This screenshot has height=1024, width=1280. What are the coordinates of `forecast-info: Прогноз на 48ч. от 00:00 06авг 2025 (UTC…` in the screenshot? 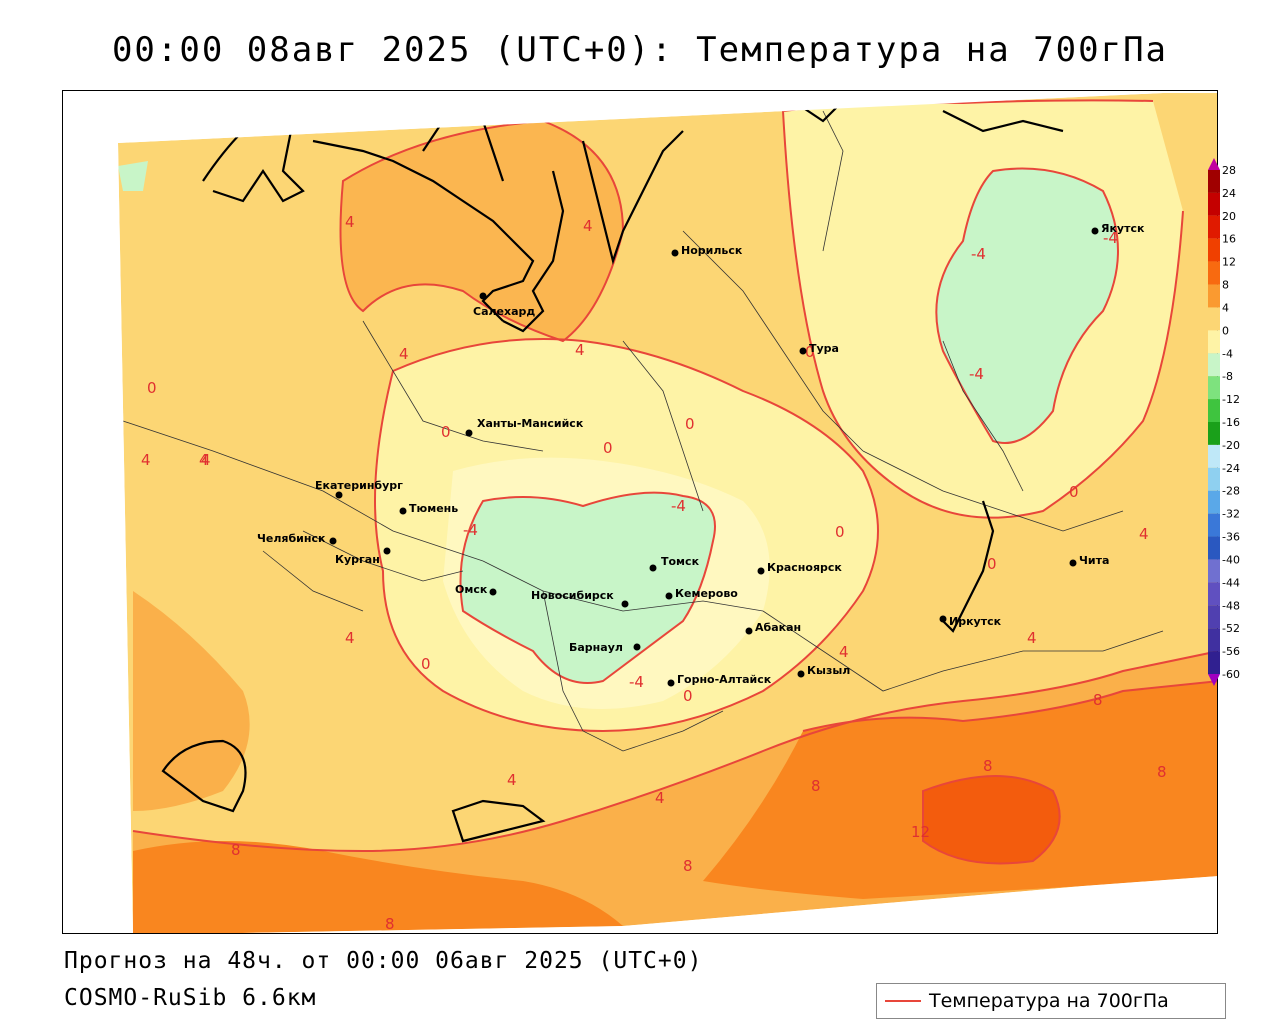 It's located at (383, 961).